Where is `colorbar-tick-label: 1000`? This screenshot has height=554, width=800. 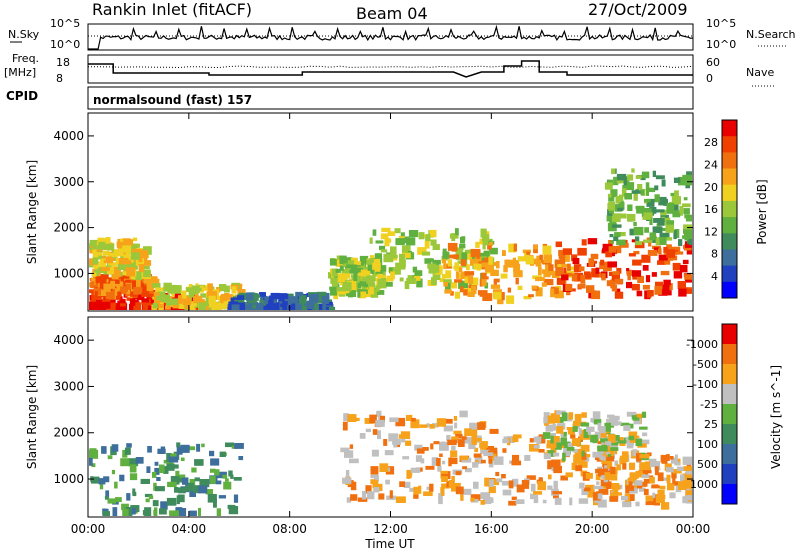 colorbar-tick-label: 1000 is located at coordinates (704, 484).